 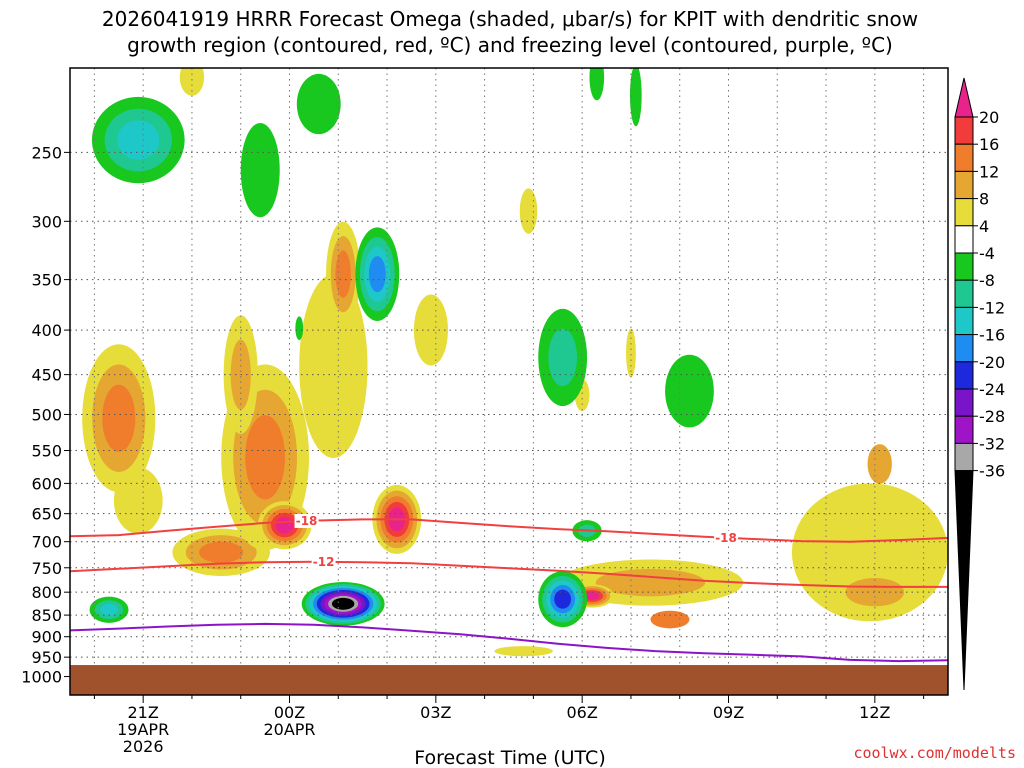 What do you see at coordinates (992, 471) in the screenshot?
I see `colorbar-tick-label-13: -36` at bounding box center [992, 471].